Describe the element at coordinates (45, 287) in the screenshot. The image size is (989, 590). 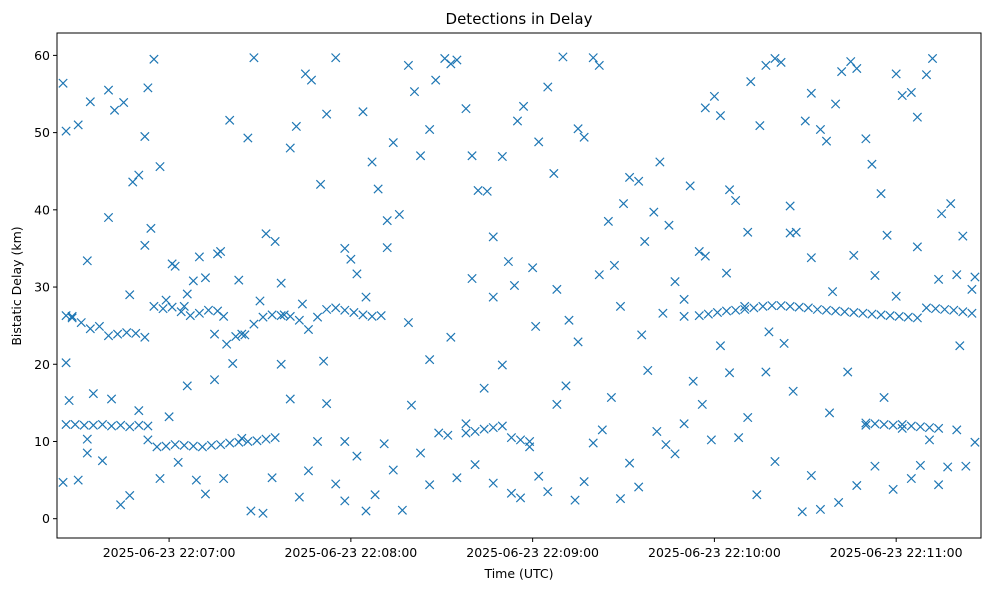
I see `y-axis: 0 10 20 30 40 50 60` at that location.